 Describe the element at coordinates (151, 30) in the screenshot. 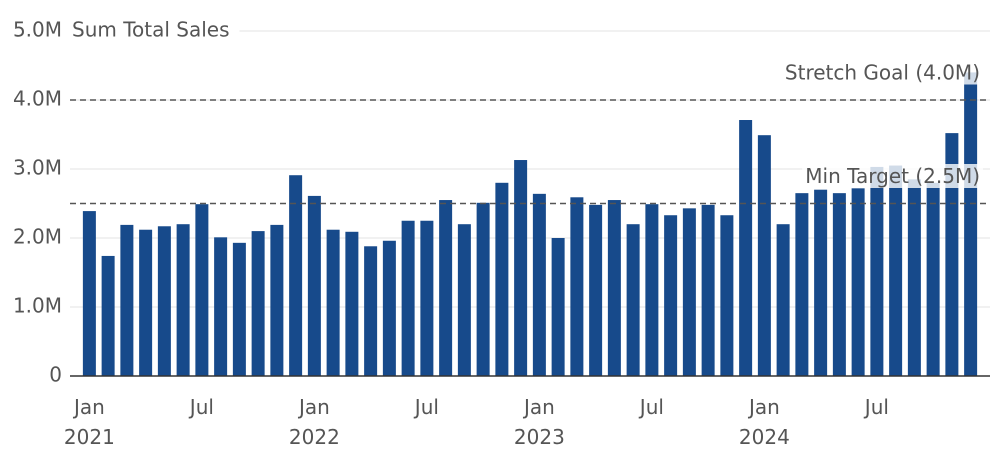

I see `y-axis-title: Sum Total Sales` at that location.